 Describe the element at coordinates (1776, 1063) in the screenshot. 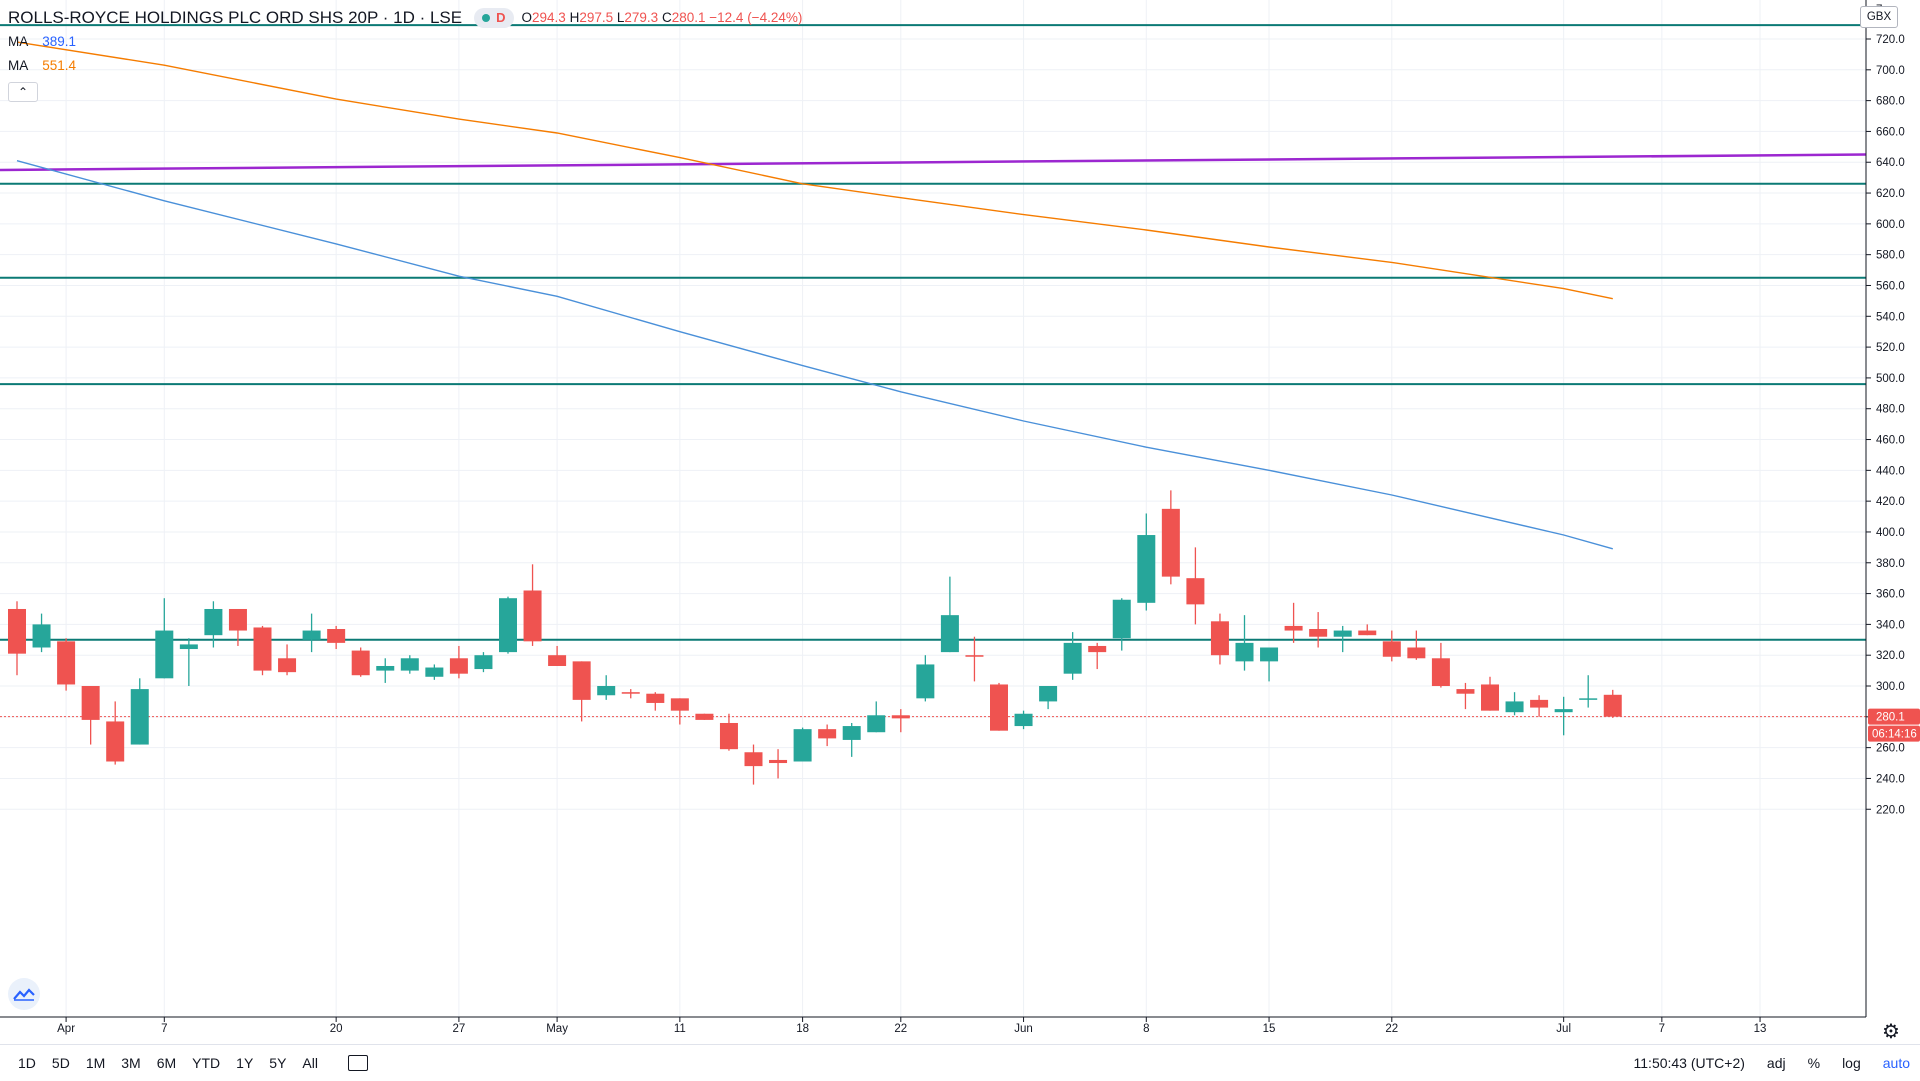

I see `adj-toggle: adj` at that location.